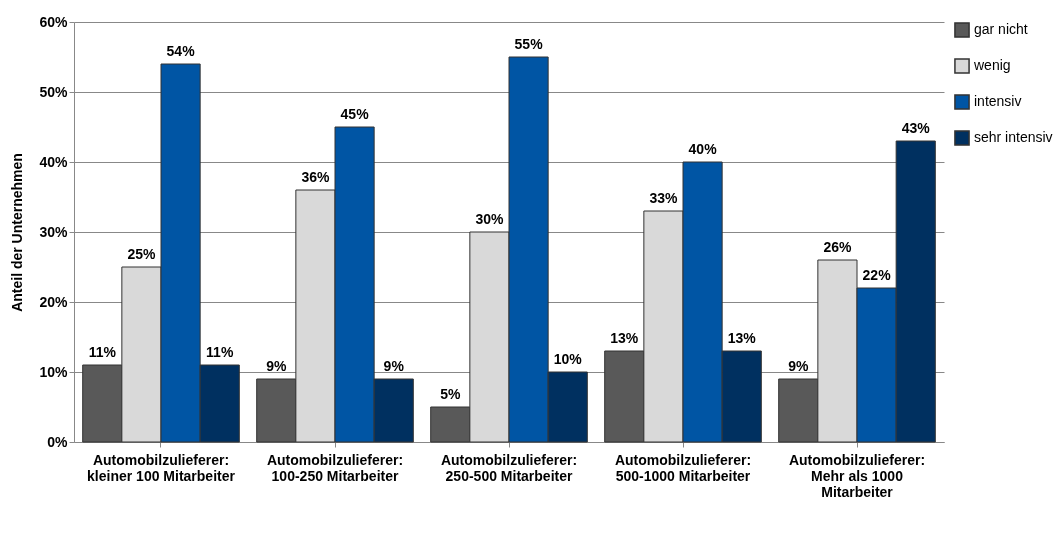  Describe the element at coordinates (54, 91) in the screenshot. I see `y-tick-label: 50%` at that location.